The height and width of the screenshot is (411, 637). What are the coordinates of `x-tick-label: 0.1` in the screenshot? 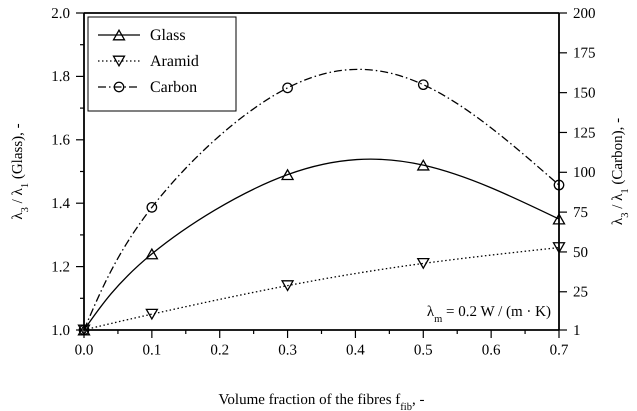 It's located at (152, 350).